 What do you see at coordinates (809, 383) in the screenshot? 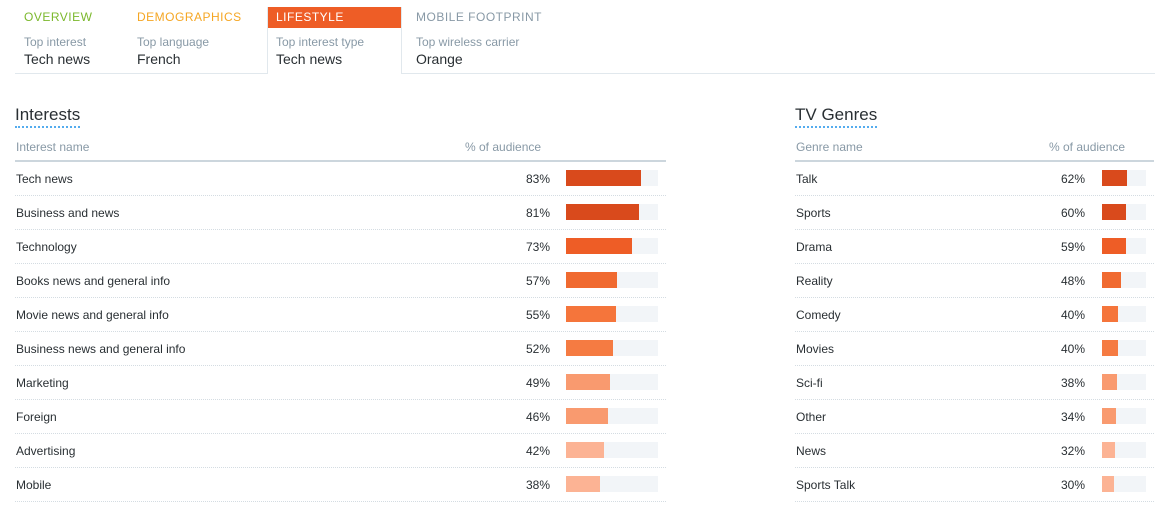
I see `row-name: Sci-fi` at bounding box center [809, 383].